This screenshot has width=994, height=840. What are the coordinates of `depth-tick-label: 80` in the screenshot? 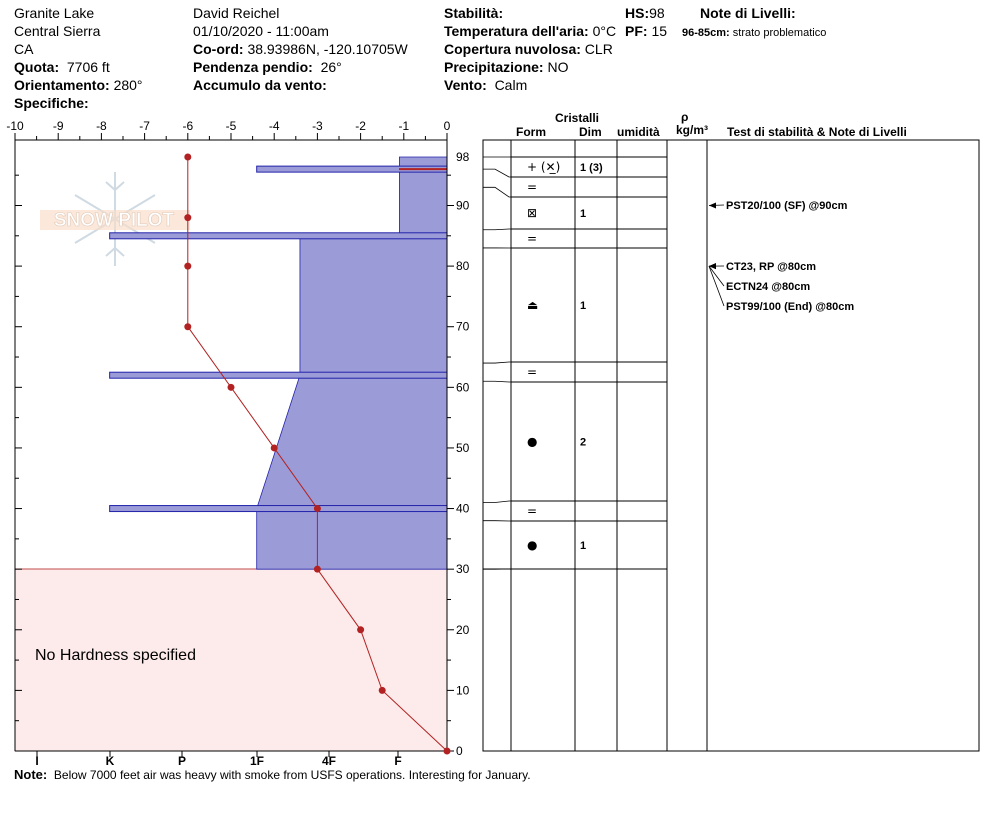 It's located at (463, 266).